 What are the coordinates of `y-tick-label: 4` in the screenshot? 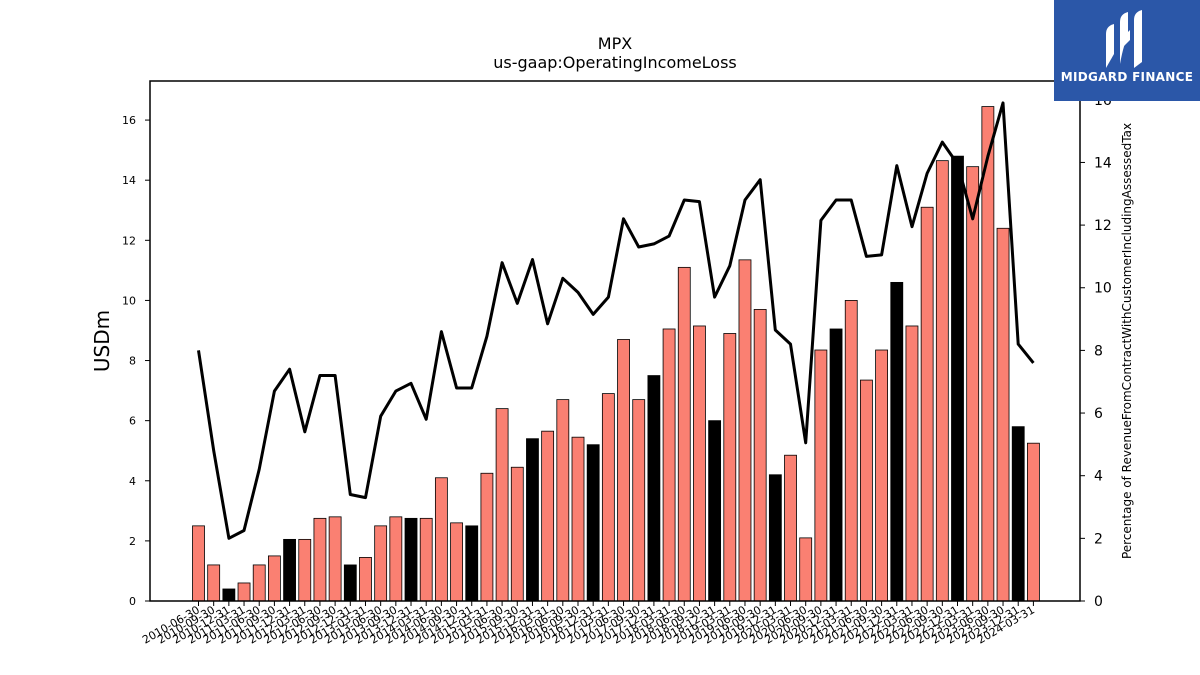 It's located at (132, 481).